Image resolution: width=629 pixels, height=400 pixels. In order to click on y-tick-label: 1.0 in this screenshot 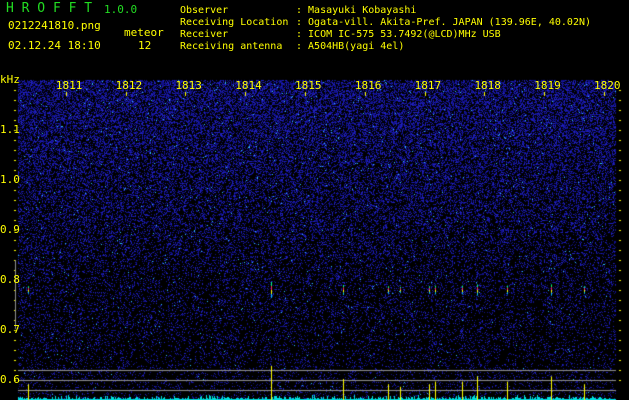, I will do `click(10, 179)`.